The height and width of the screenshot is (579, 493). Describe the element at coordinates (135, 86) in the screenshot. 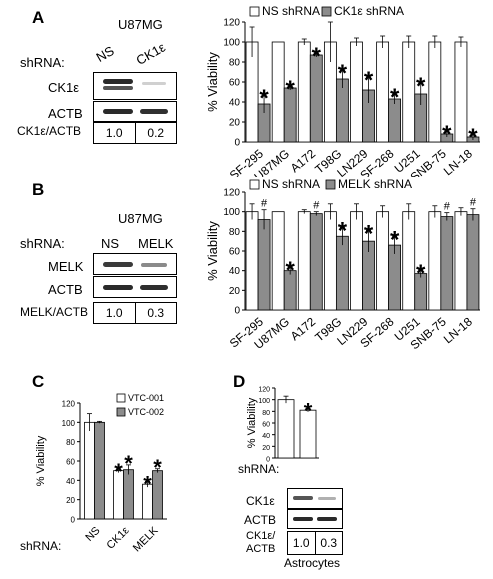

I see `panel-a-ck1e-blot` at that location.